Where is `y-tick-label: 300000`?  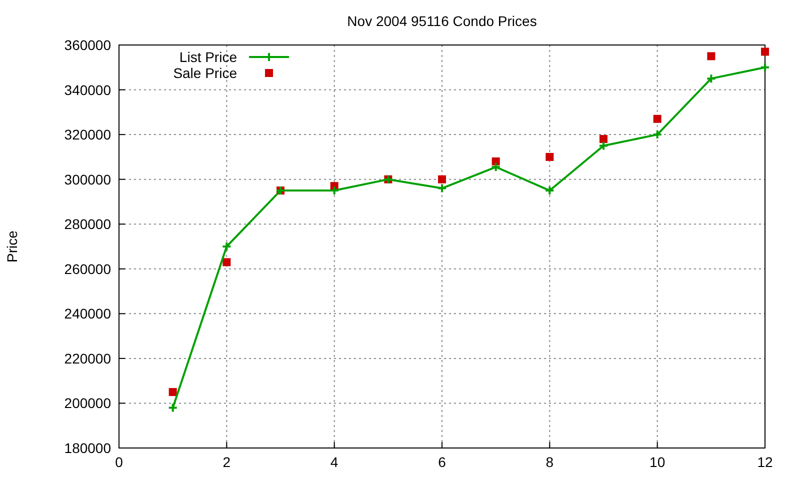
y-tick-label: 300000 is located at coordinates (88, 179).